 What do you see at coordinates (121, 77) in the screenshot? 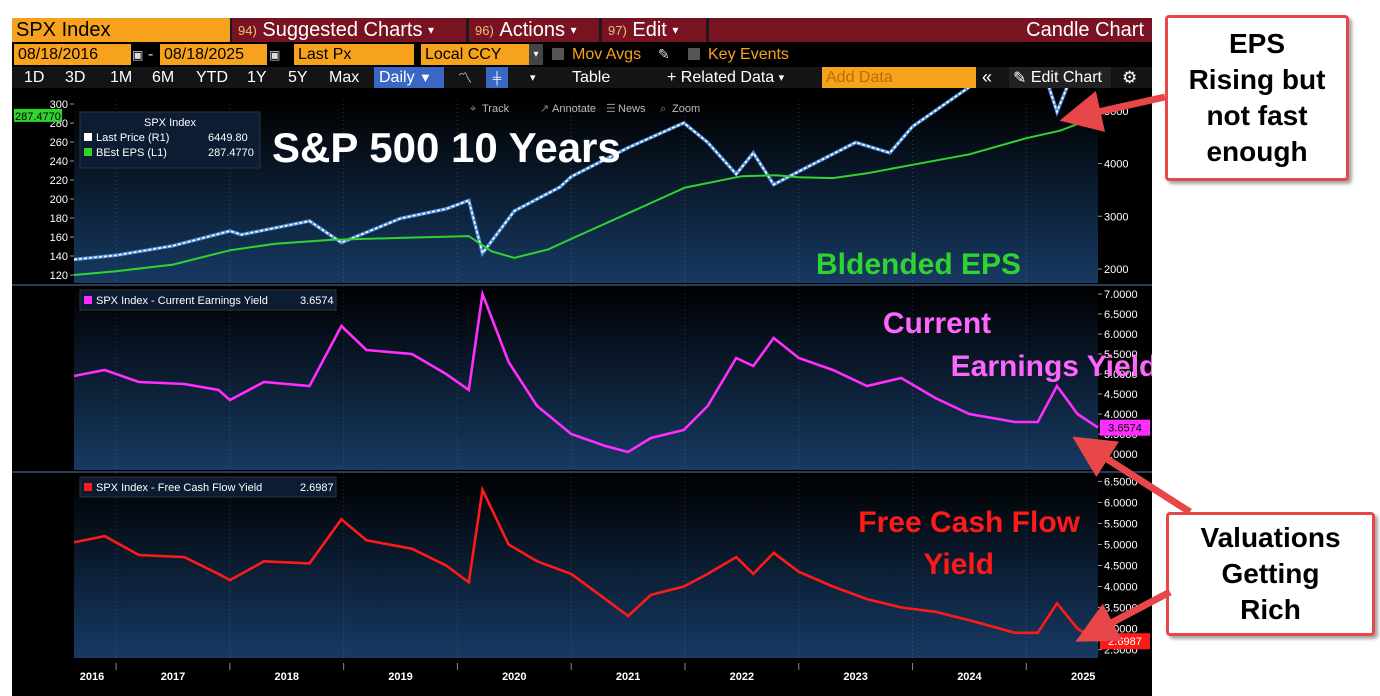
I see `period-1m: 1M` at bounding box center [121, 77].